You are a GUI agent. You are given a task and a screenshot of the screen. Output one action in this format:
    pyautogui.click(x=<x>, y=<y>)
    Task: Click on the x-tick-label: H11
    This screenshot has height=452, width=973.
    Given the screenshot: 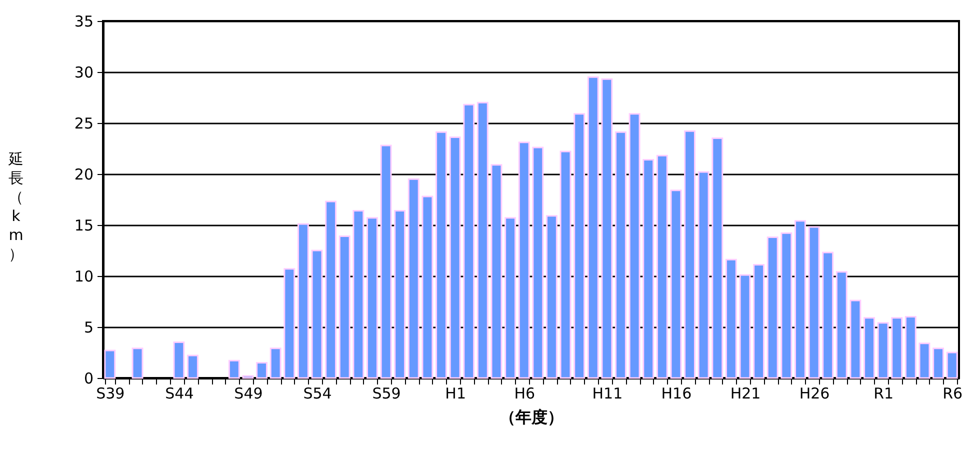 What is the action you would take?
    pyautogui.click(x=607, y=393)
    